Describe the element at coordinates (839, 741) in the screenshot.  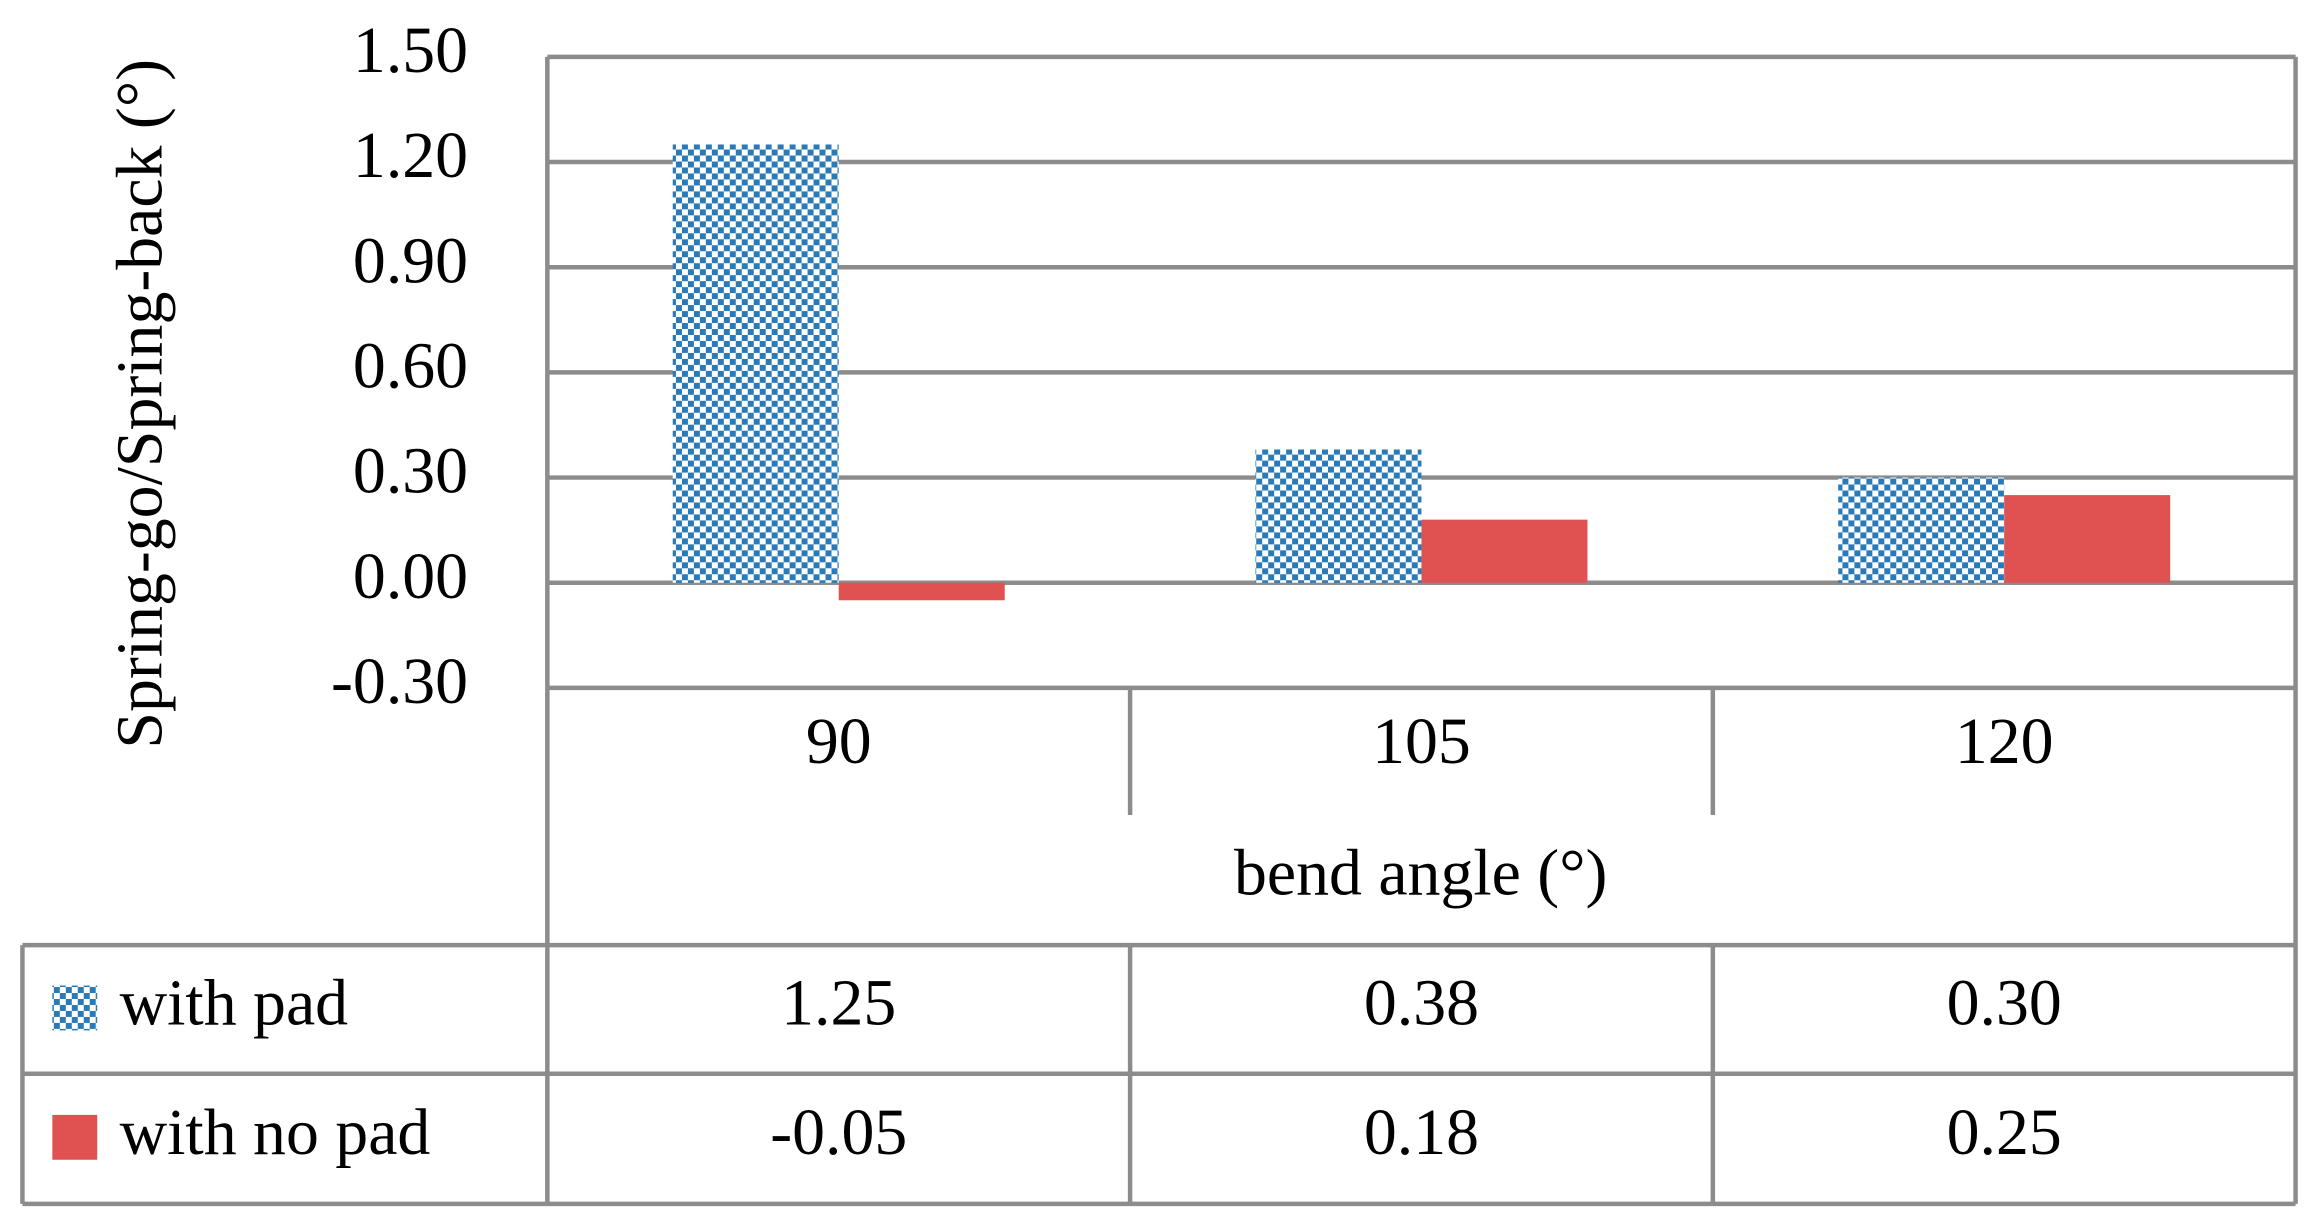
I see `x-tick-label: 90` at that location.